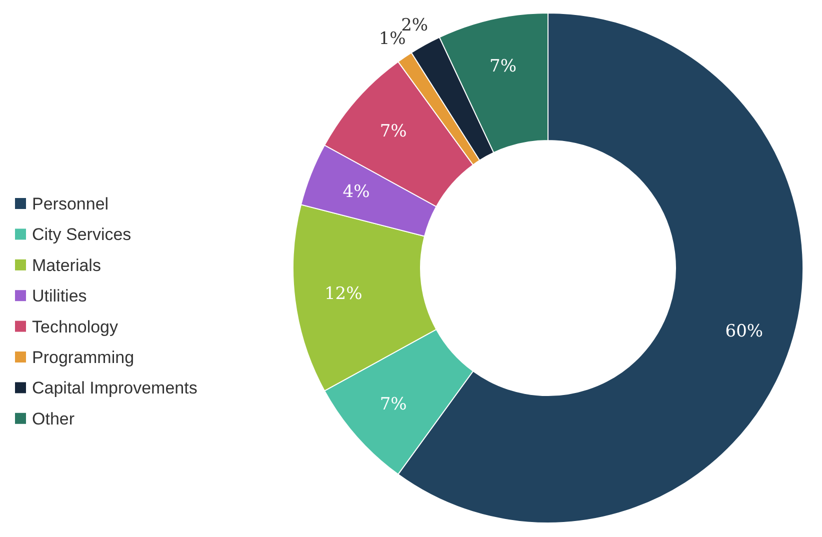 The height and width of the screenshot is (537, 822). Describe the element at coordinates (53, 418) in the screenshot. I see `legend-label: Other` at that location.